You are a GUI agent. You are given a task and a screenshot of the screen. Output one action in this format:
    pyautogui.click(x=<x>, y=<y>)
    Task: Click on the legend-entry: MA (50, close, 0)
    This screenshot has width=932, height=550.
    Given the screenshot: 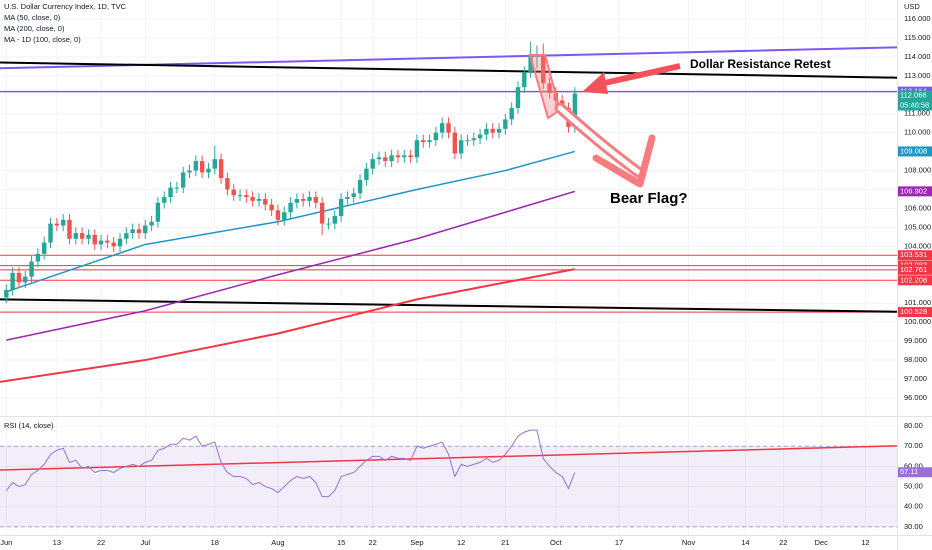 What is the action you would take?
    pyautogui.click(x=32, y=17)
    